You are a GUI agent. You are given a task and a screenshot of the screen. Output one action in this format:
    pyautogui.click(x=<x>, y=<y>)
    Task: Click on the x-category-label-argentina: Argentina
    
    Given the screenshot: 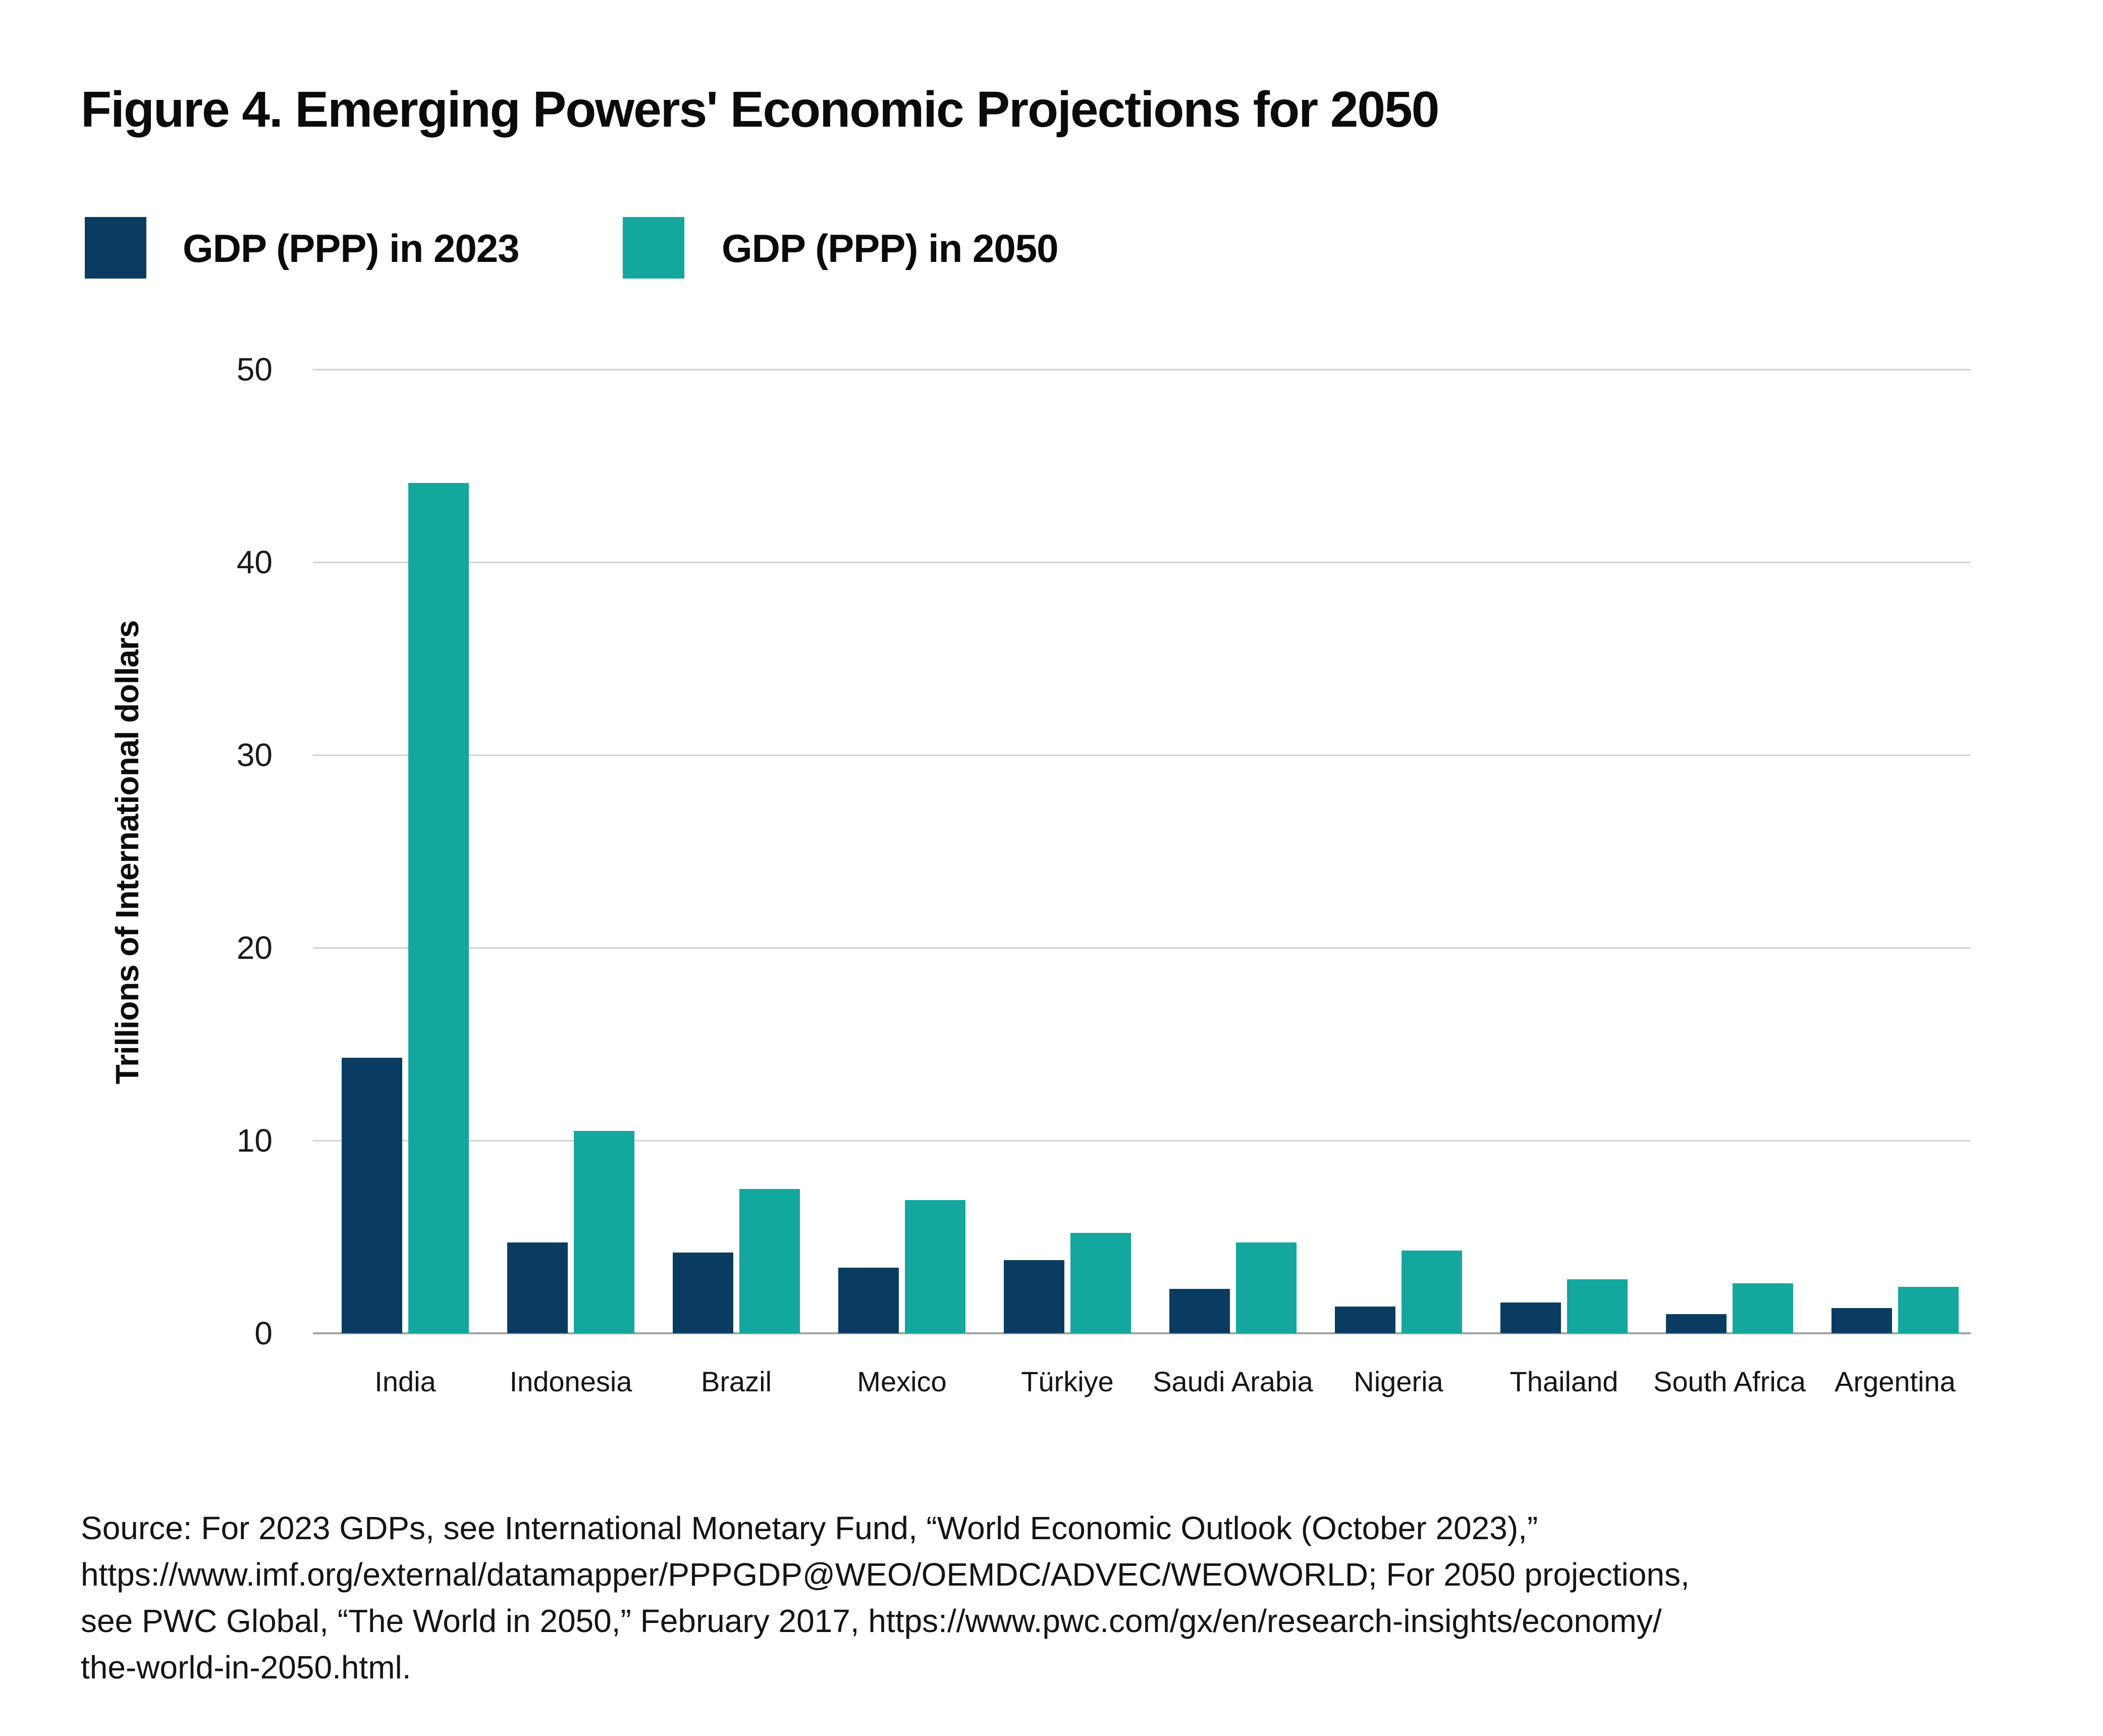 What is the action you would take?
    pyautogui.click(x=1895, y=1381)
    